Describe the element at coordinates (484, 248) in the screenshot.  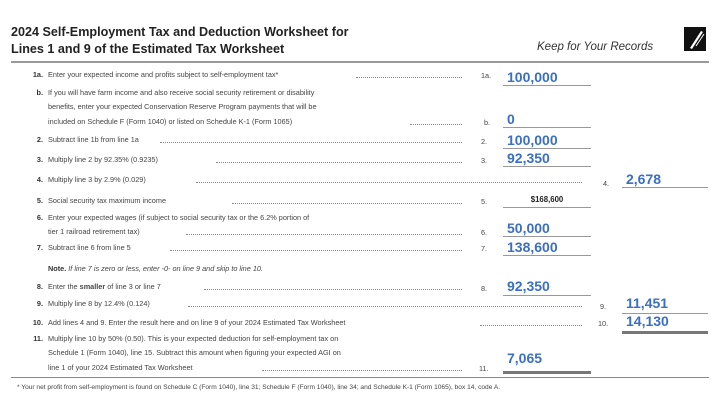
I see `line-7-label: 7.` at that location.